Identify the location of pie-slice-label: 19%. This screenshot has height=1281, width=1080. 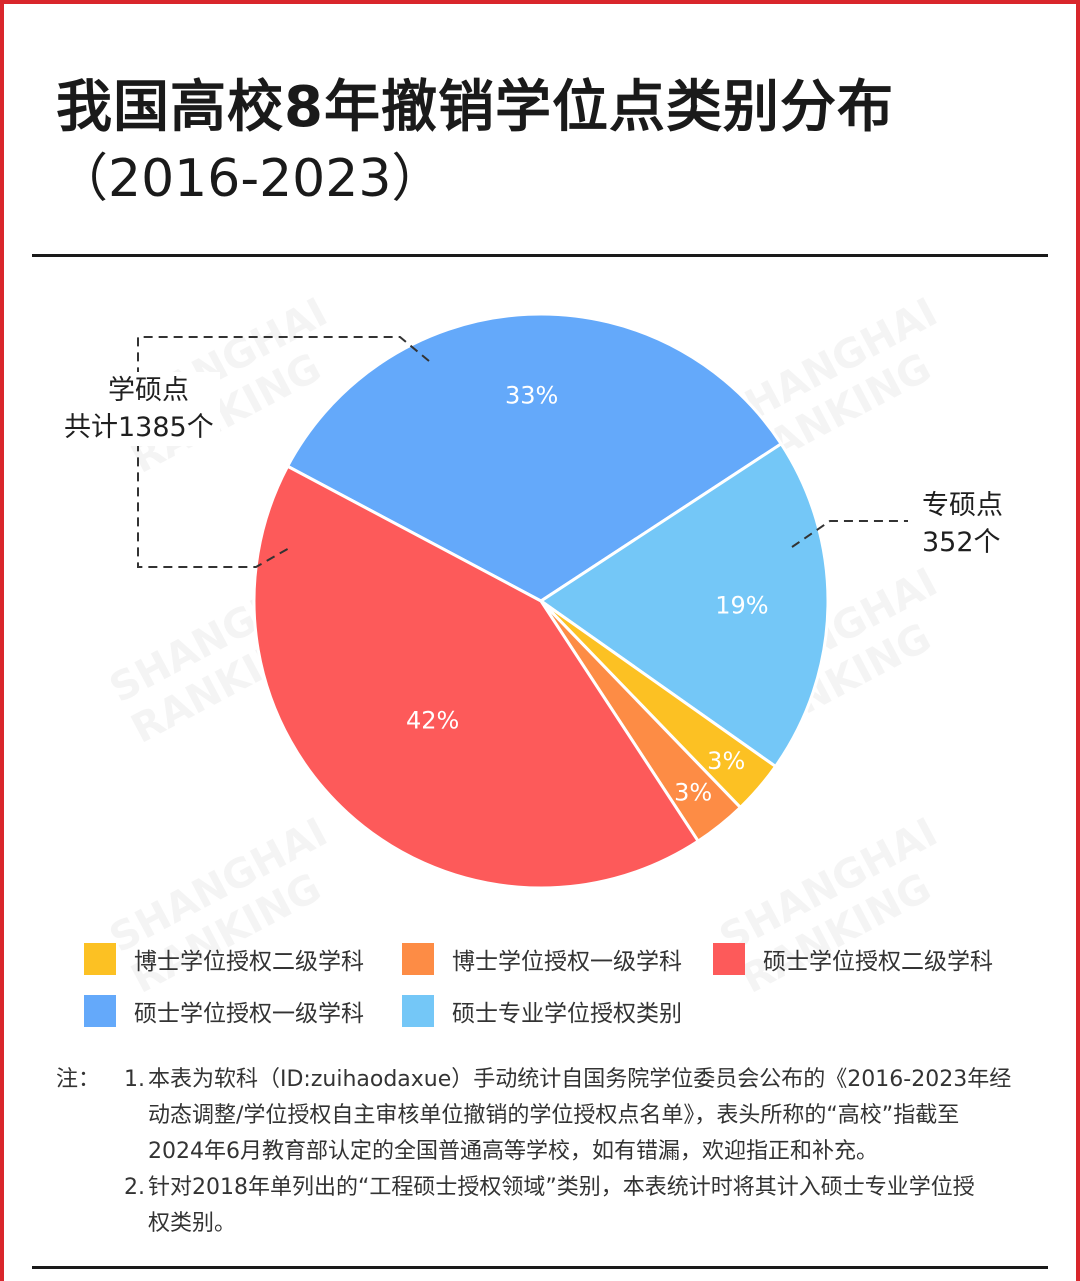
(741, 606).